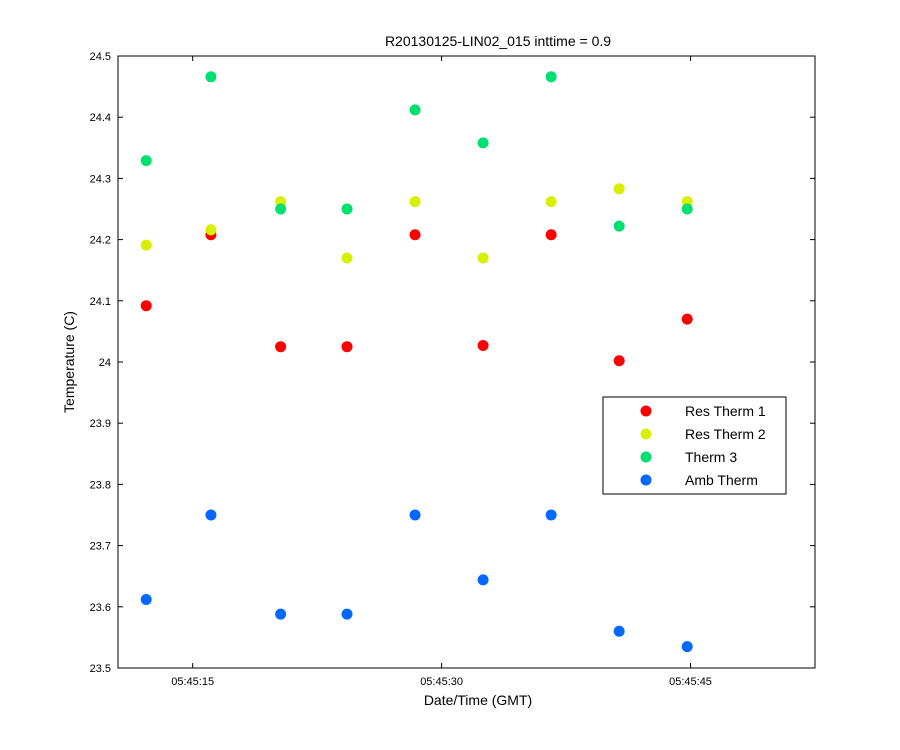 This screenshot has width=900, height=750. I want to click on chart-title: R20130125-LIN02_015 inttime = 0.9, so click(498, 41).